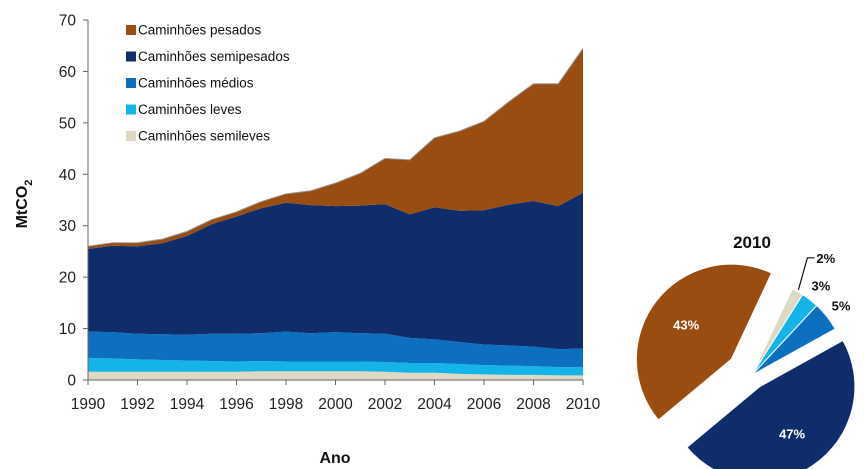 This screenshot has height=469, width=864. Describe the element at coordinates (68, 72) in the screenshot. I see `y-tick-label: 60` at that location.